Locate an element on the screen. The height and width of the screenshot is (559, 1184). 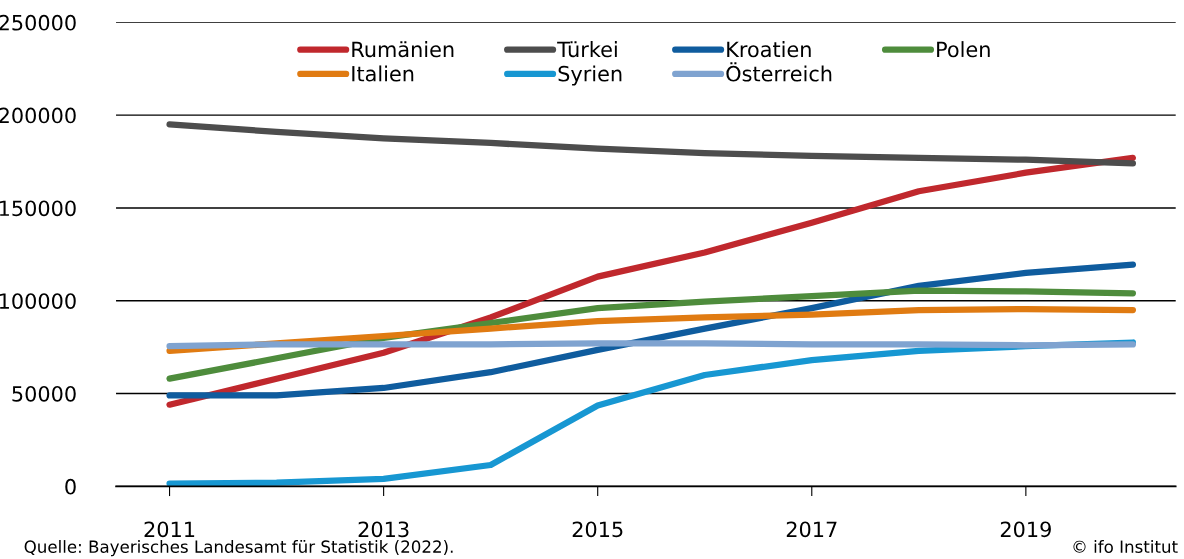
legend-label: Rumänien is located at coordinates (403, 49).